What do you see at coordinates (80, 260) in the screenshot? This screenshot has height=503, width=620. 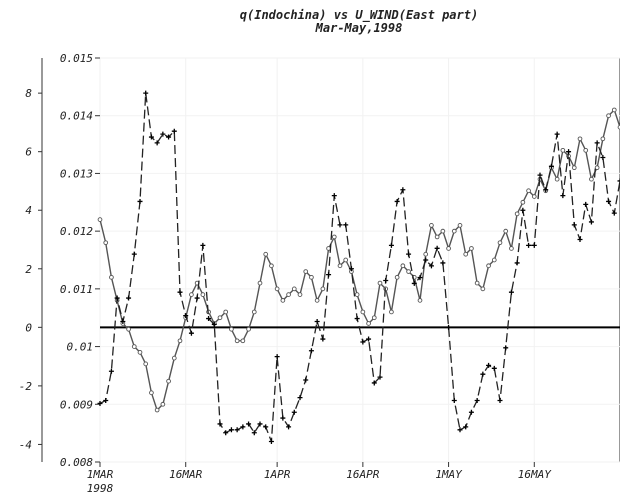 I see `left-y-axis: 0.008 0.009 0.01 0.011 0.012 0.013 0.014 0.015` at bounding box center [80, 260].